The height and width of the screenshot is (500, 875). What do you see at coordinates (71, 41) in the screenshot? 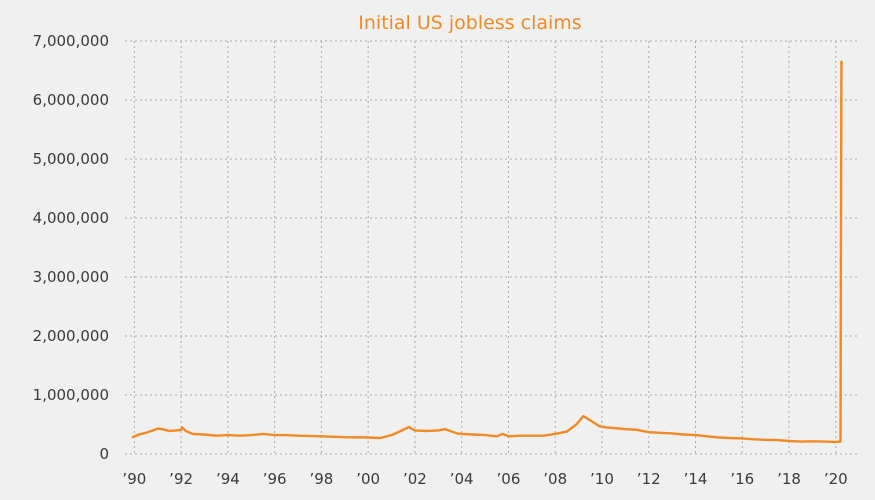
I see `y-tick-label-7: 7,000,000` at bounding box center [71, 41].